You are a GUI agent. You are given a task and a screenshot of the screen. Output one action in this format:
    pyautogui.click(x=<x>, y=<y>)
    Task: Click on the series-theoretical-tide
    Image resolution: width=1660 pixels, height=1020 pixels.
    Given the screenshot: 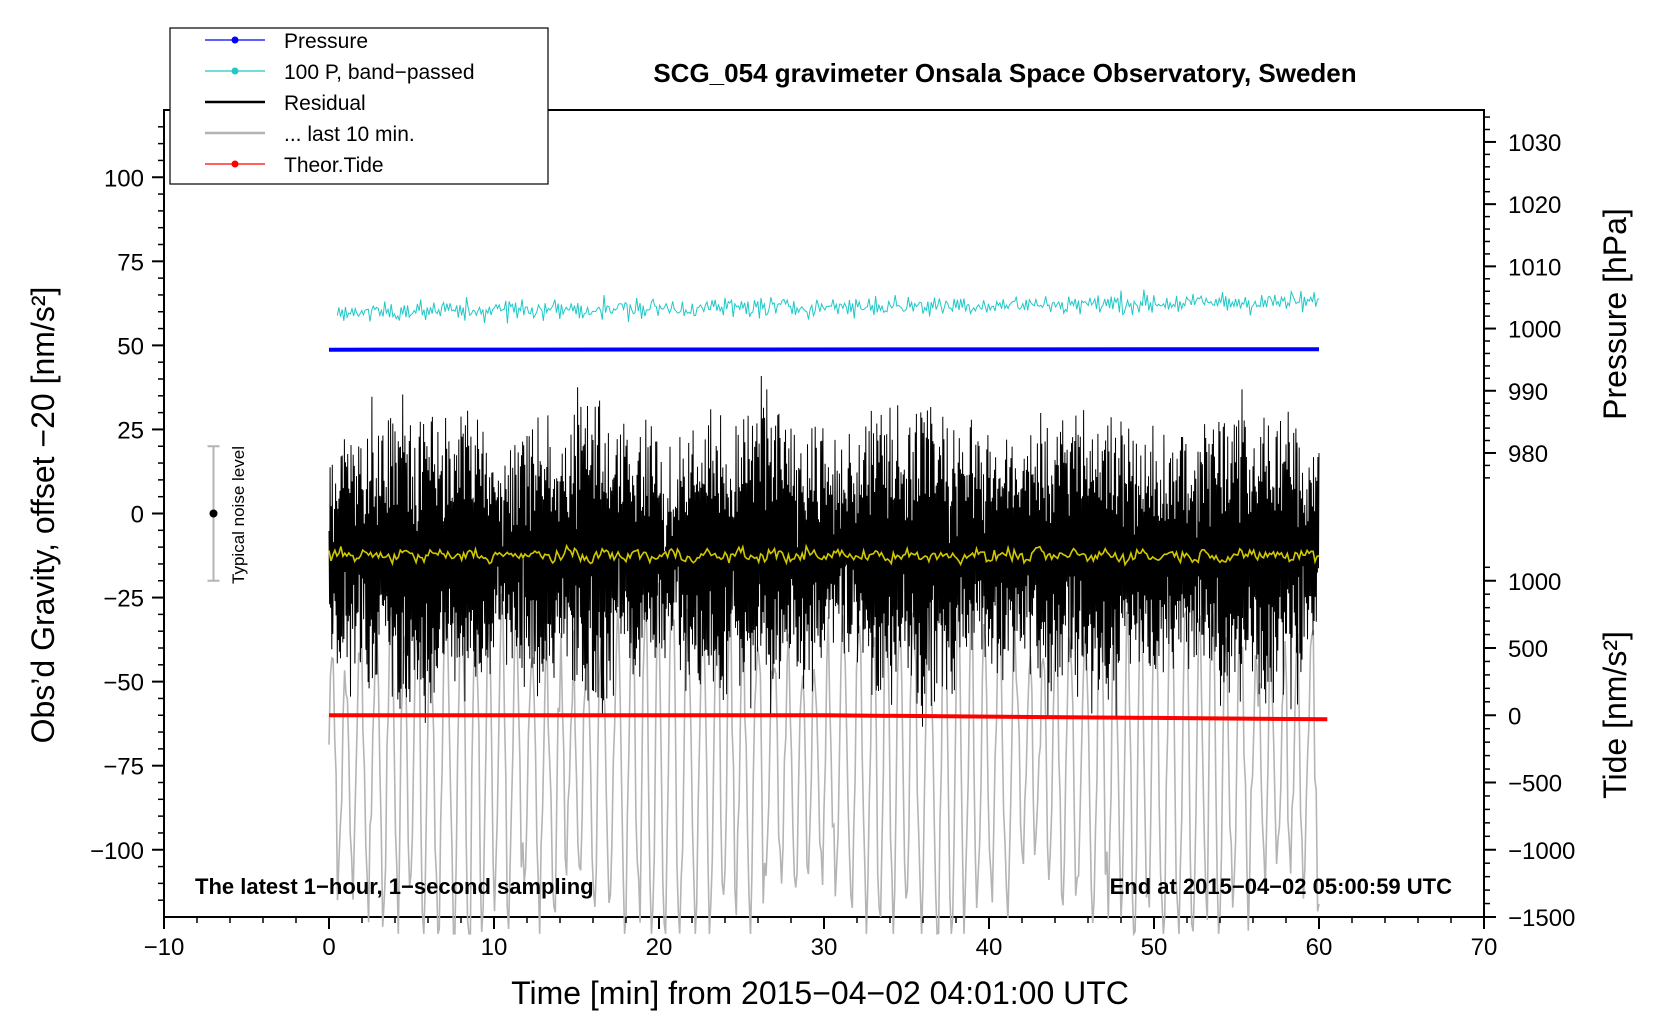 What is the action you would take?
    pyautogui.click(x=828, y=717)
    